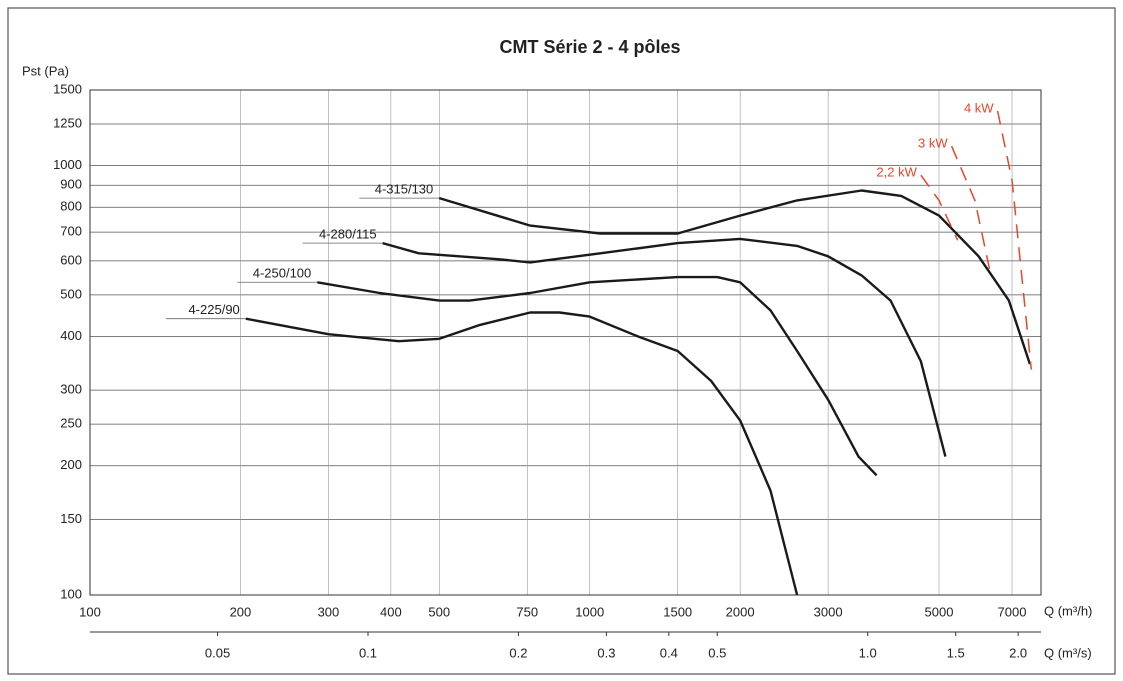  I want to click on x2-tick-label: 0.2, so click(518, 652).